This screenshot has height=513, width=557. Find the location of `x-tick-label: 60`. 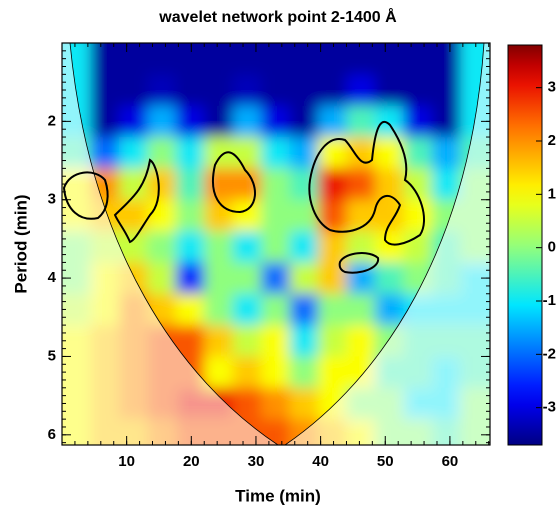

x-tick-label: 60 is located at coordinates (450, 461).